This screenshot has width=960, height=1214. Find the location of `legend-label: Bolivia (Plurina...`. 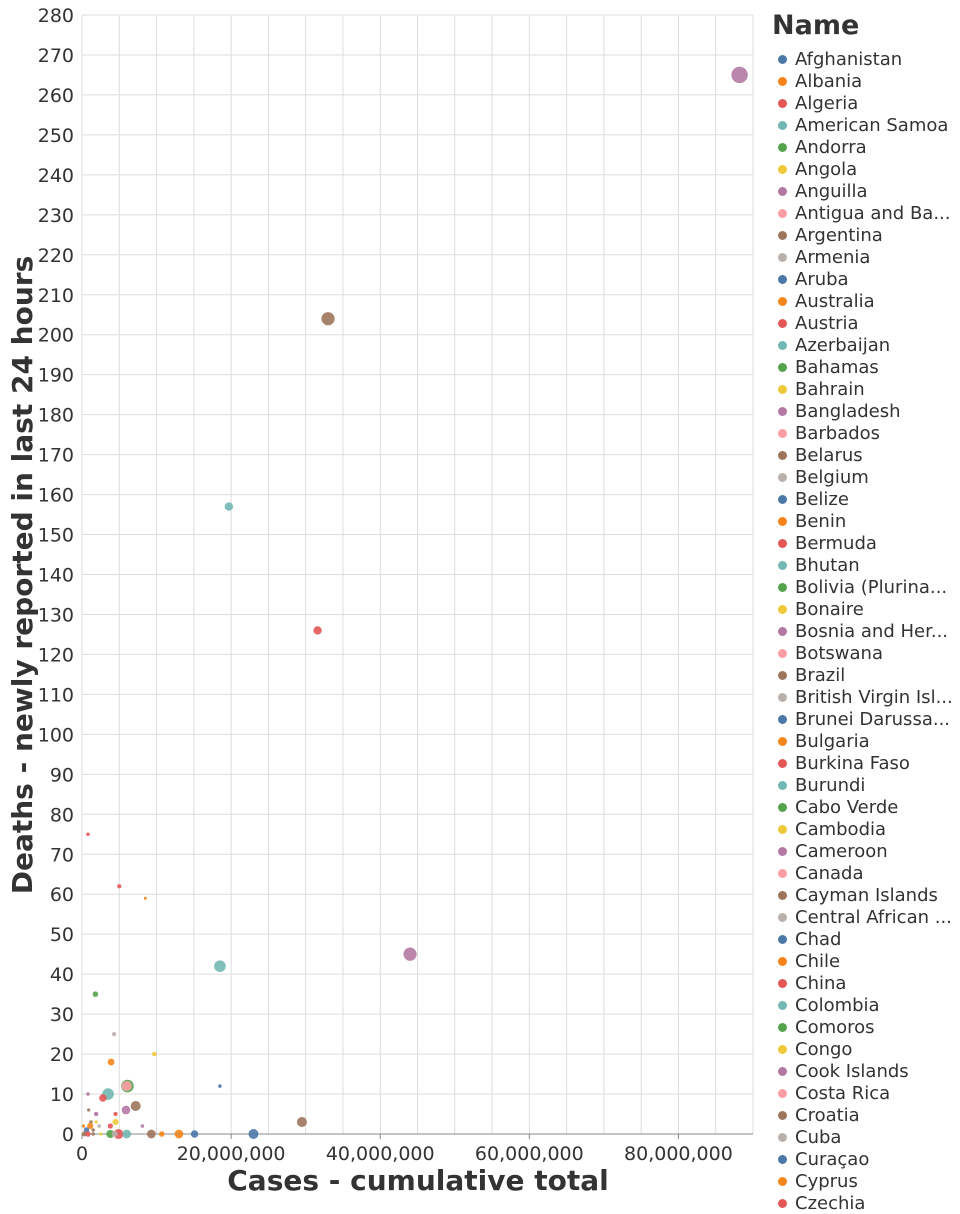

legend-label: Bolivia (Plurina... is located at coordinates (871, 587).